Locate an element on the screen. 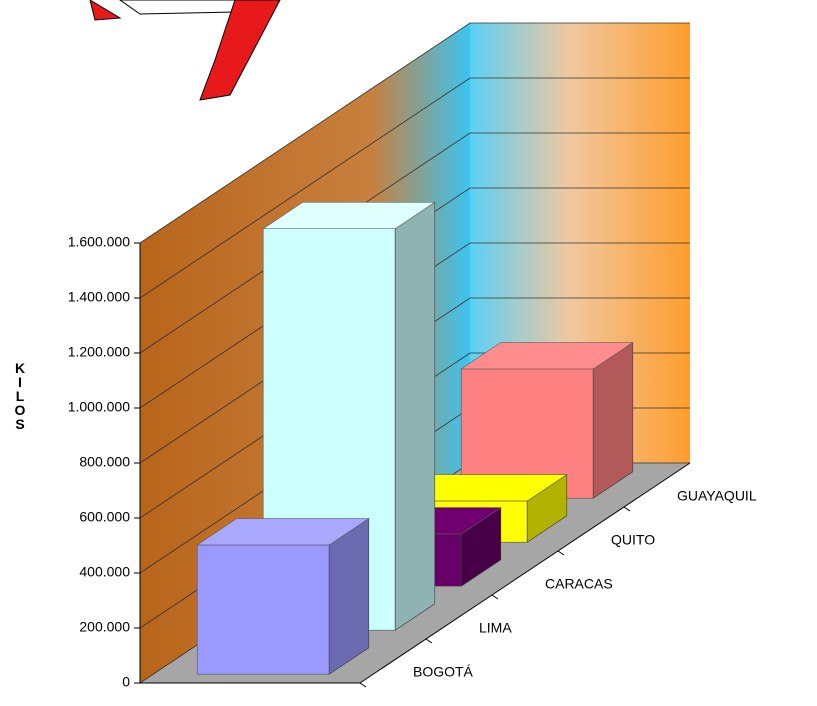  x-tick-label: GUAYAQUIL is located at coordinates (717, 496).